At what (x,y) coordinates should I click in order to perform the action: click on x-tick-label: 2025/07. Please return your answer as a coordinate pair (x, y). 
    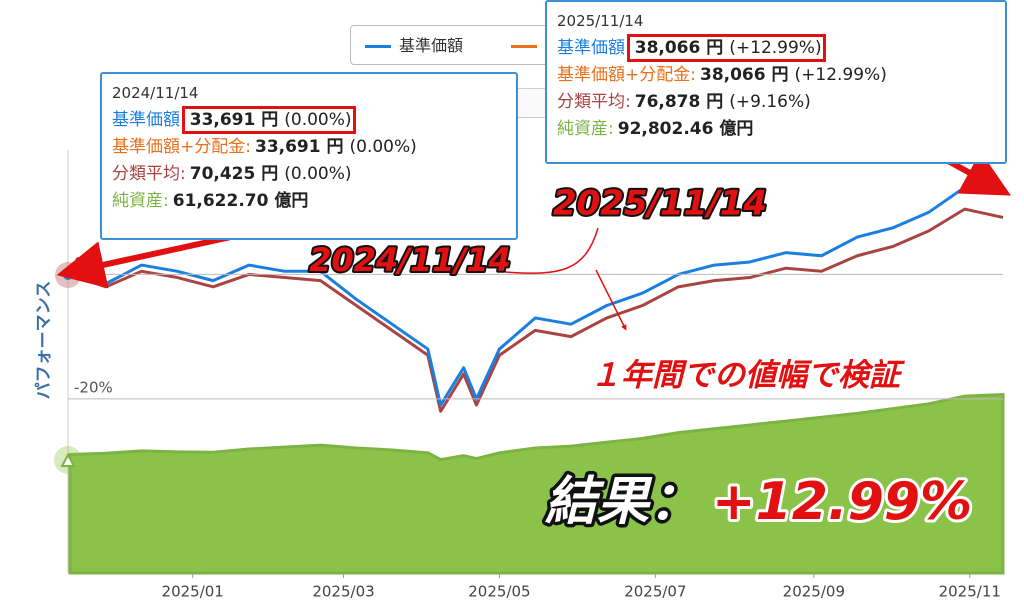
    Looking at the image, I should click on (655, 592).